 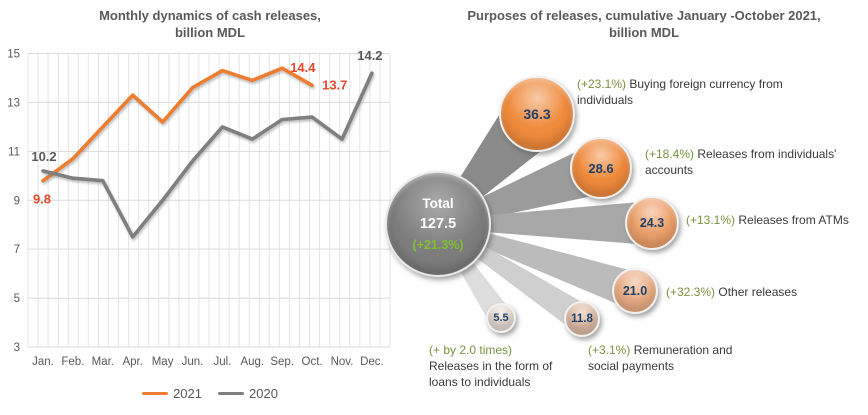 I want to click on total-value: 127.5, so click(x=438, y=223).